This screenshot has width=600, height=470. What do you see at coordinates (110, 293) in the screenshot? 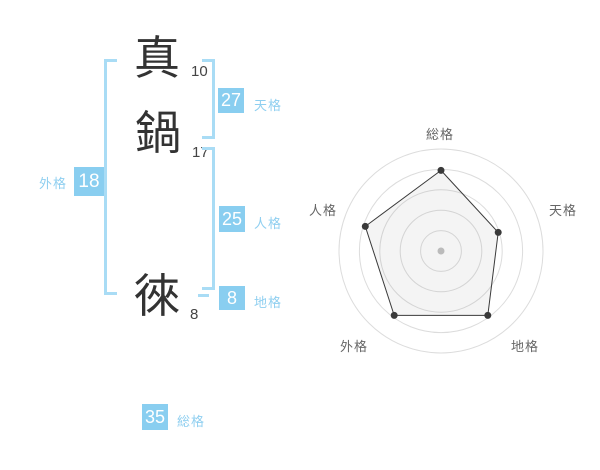
I see `gaikaku-bracket-tick-bottom` at bounding box center [110, 293].